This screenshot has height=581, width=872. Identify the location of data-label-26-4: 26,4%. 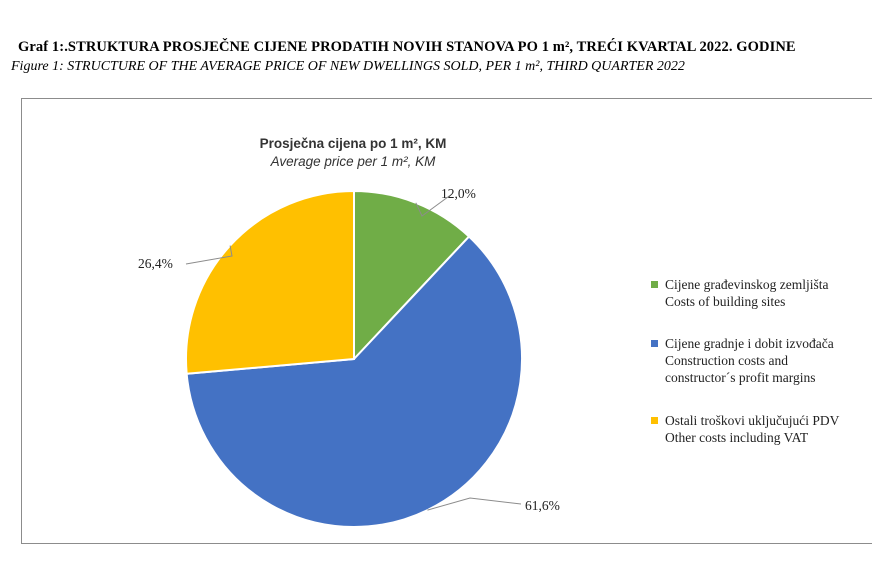
(155, 263).